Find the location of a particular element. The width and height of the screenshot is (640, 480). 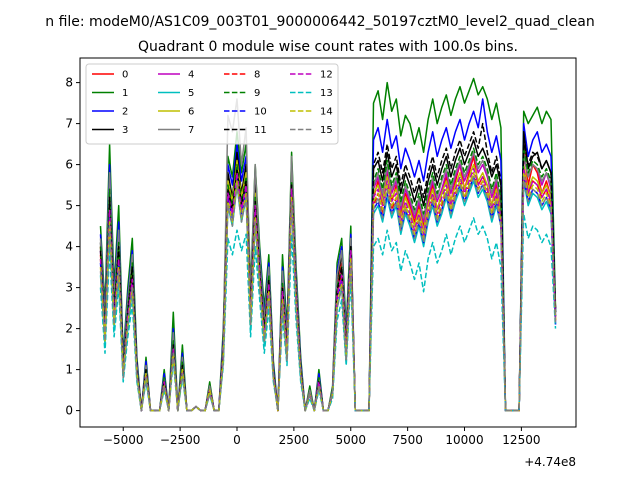

y-tick-label: 5 is located at coordinates (69, 206).